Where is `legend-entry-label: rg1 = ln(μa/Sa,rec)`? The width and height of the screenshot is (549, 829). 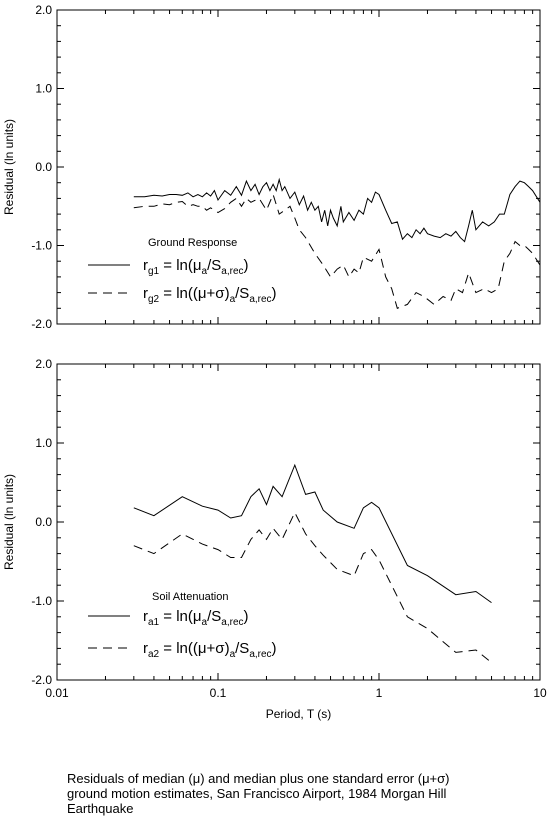
legend-entry-label: rg1 = ln(μa/Sa,rec) is located at coordinates (196, 267).